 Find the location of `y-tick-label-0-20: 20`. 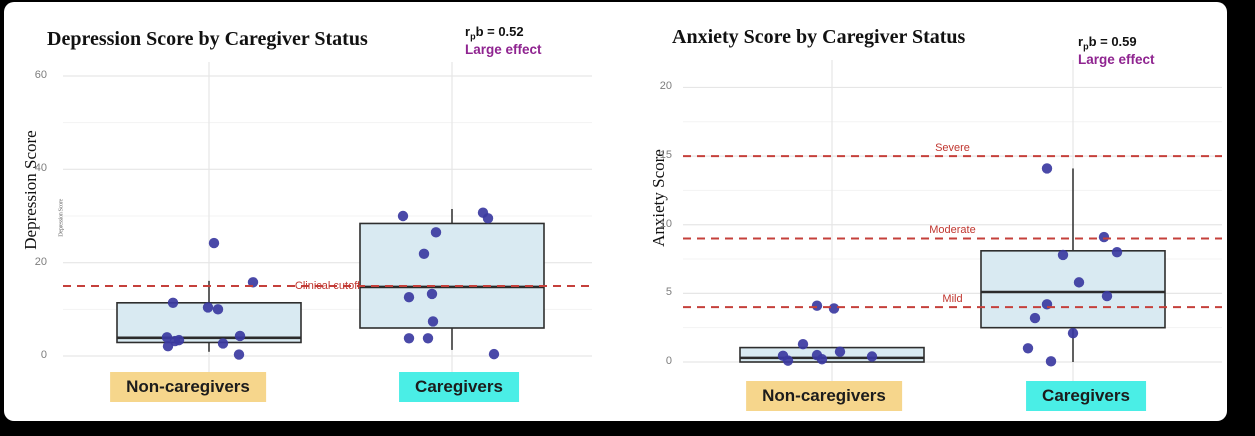

y-tick-label-0-20: 20 is located at coordinates (40, 261).